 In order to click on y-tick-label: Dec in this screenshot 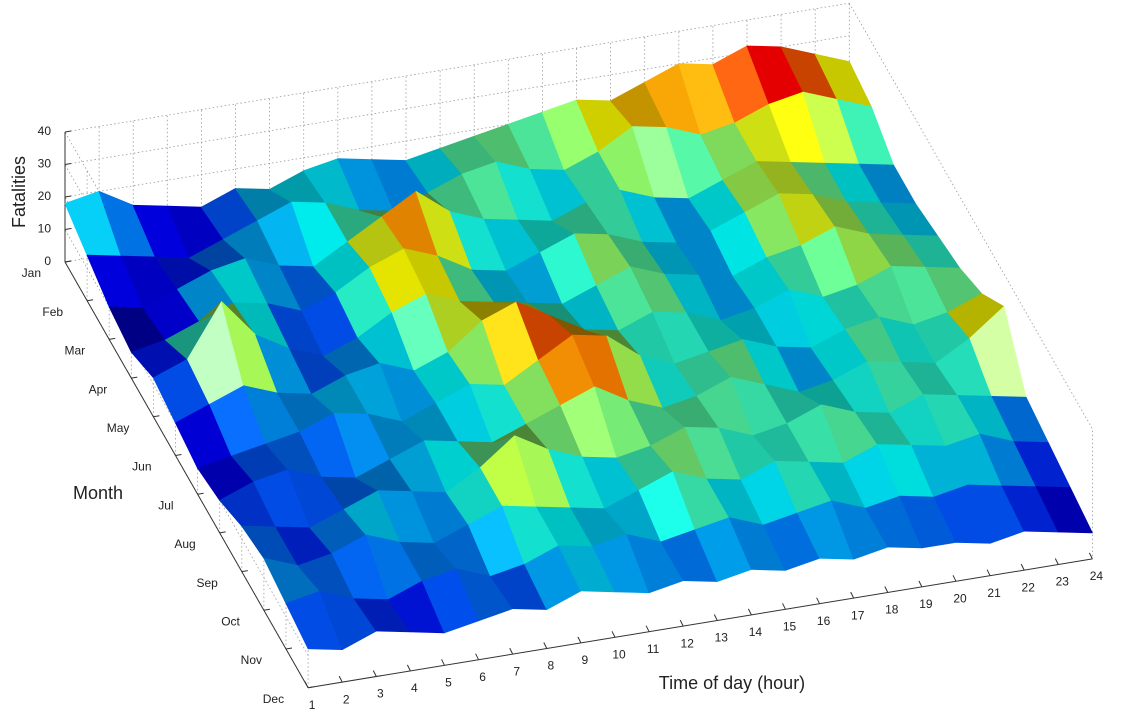, I will do `click(273, 699)`.